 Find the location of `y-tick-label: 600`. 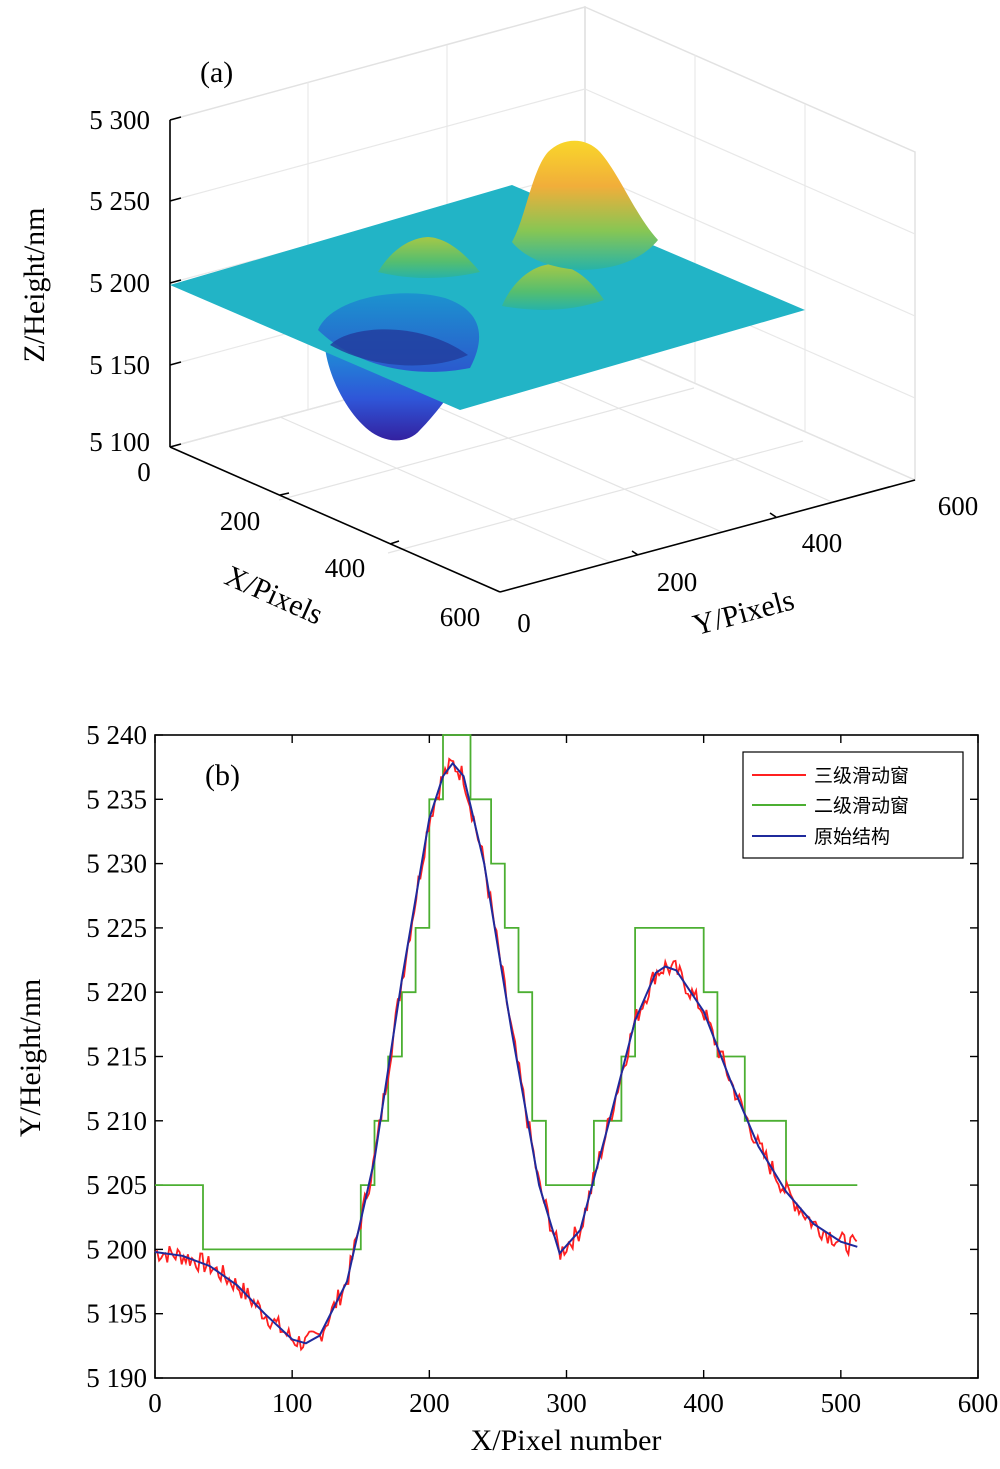

y-tick-label: 600 is located at coordinates (958, 506).